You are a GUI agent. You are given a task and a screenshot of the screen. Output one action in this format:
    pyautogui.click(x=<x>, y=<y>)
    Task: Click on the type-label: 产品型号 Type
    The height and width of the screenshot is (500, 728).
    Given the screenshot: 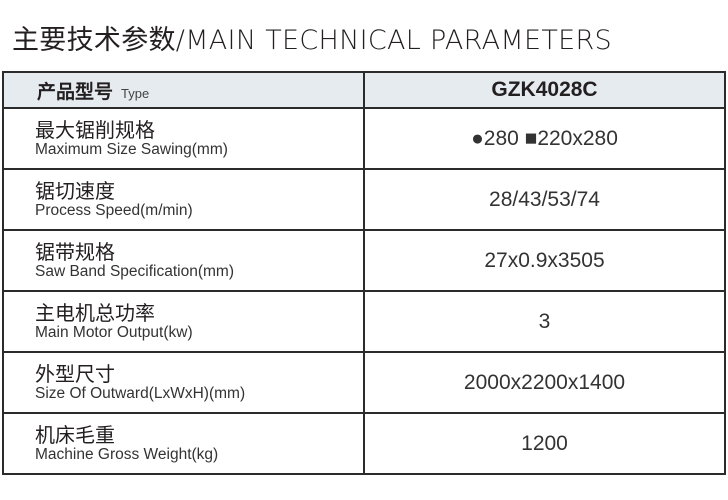 What is the action you would take?
    pyautogui.click(x=183, y=90)
    